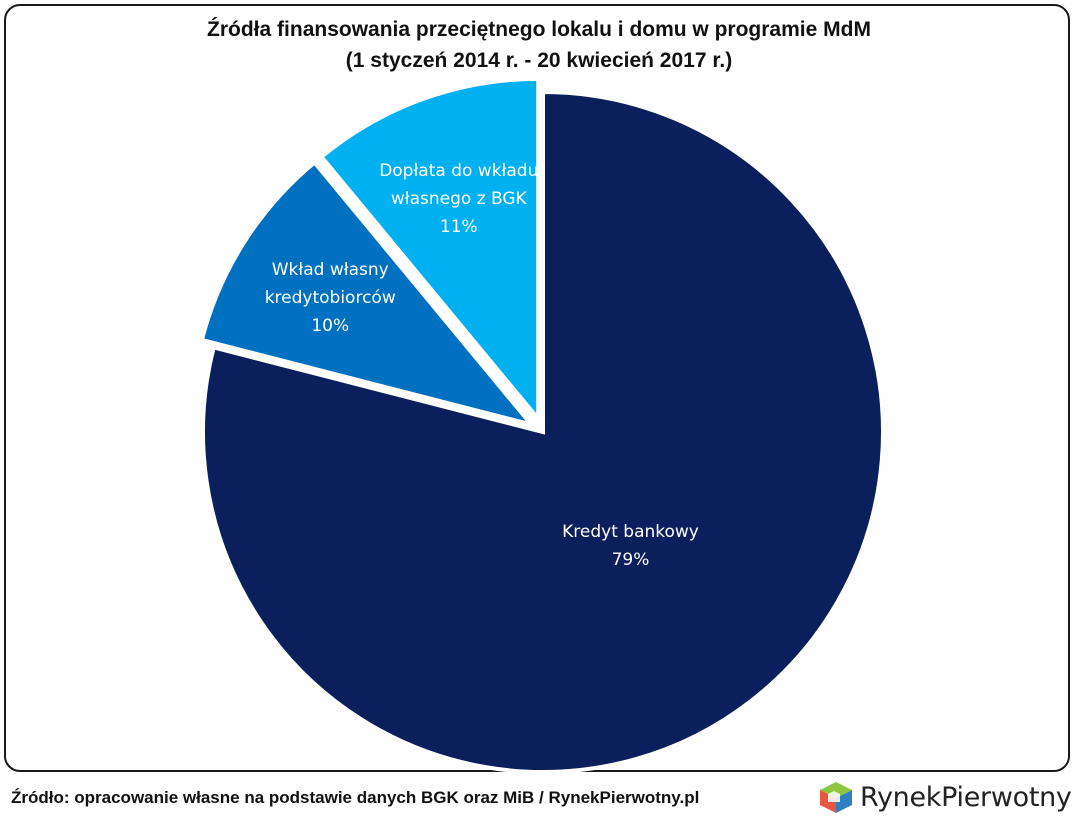 Image resolution: width=1078 pixels, height=819 pixels. Describe the element at coordinates (836, 797) in the screenshot. I see `house-cube-icon` at that location.